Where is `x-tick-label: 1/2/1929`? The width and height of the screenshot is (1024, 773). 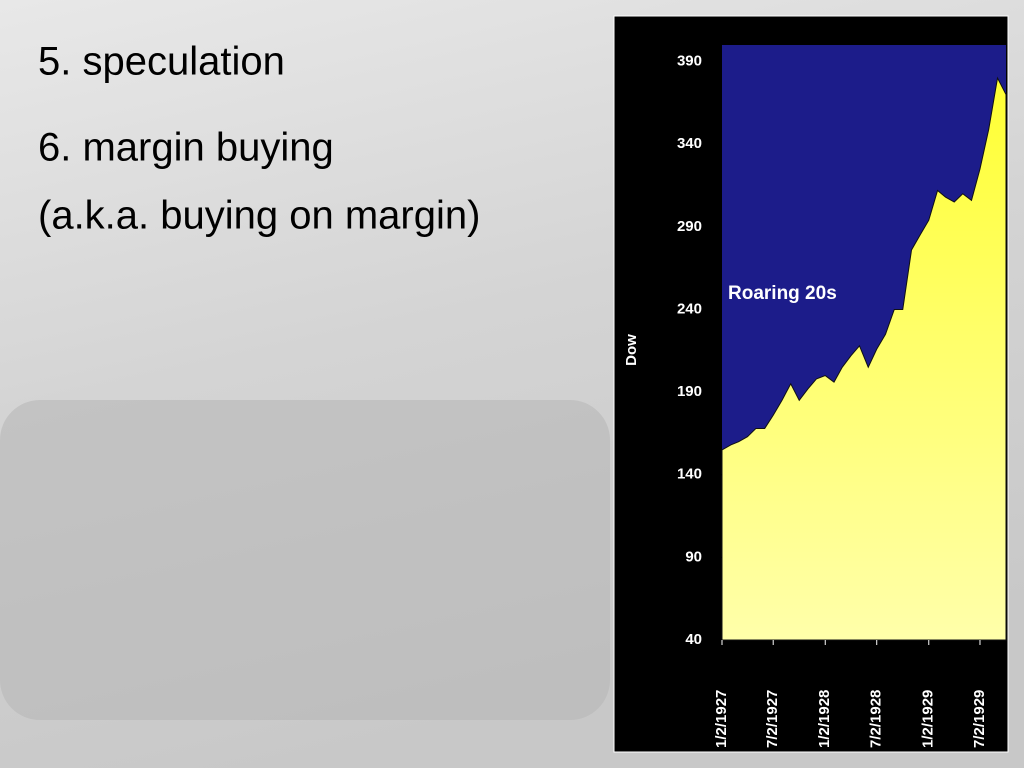
x-tick-label: 1/2/1929 is located at coordinates (928, 719).